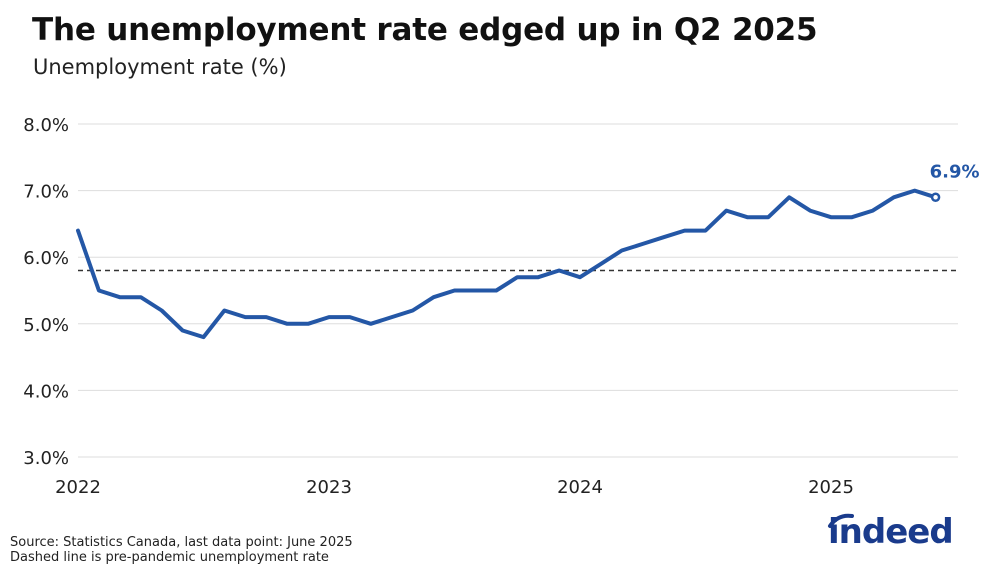  I want to click on indeed-logo: indeed, so click(888, 532).